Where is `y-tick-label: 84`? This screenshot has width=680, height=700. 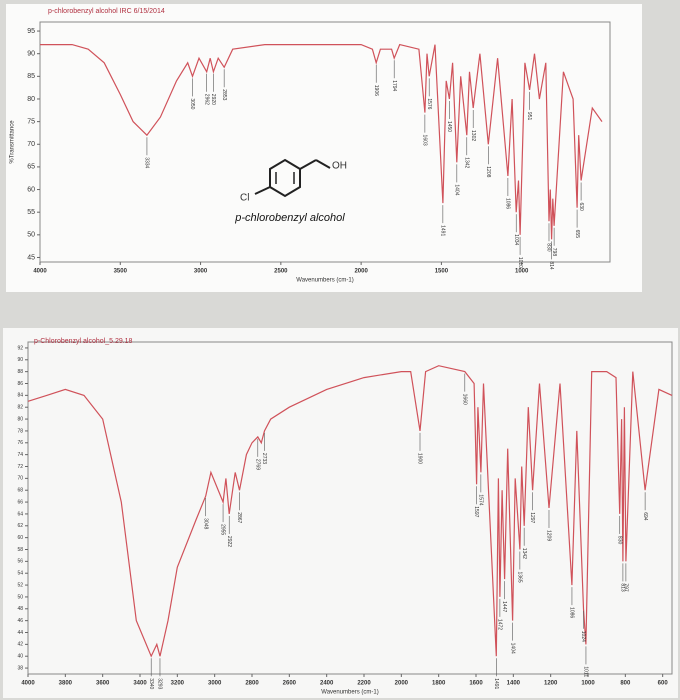 y-tick-label: 84 is located at coordinates (20, 396).